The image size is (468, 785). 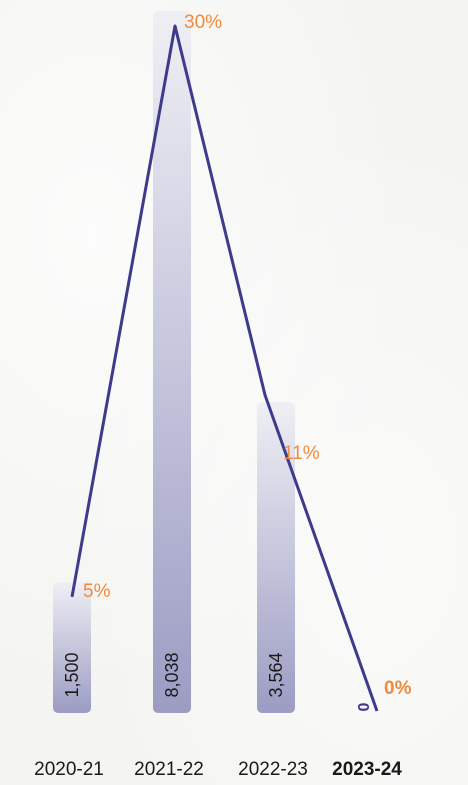 I want to click on value-labels-group: 1,500 8,038 3,564 0, so click(x=217, y=681).